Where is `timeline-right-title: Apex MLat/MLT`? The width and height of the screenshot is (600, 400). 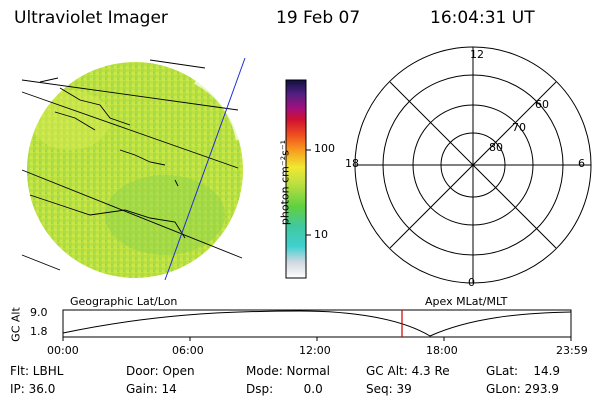
timeline-right-title: Apex MLat/MLT is located at coordinates (466, 301).